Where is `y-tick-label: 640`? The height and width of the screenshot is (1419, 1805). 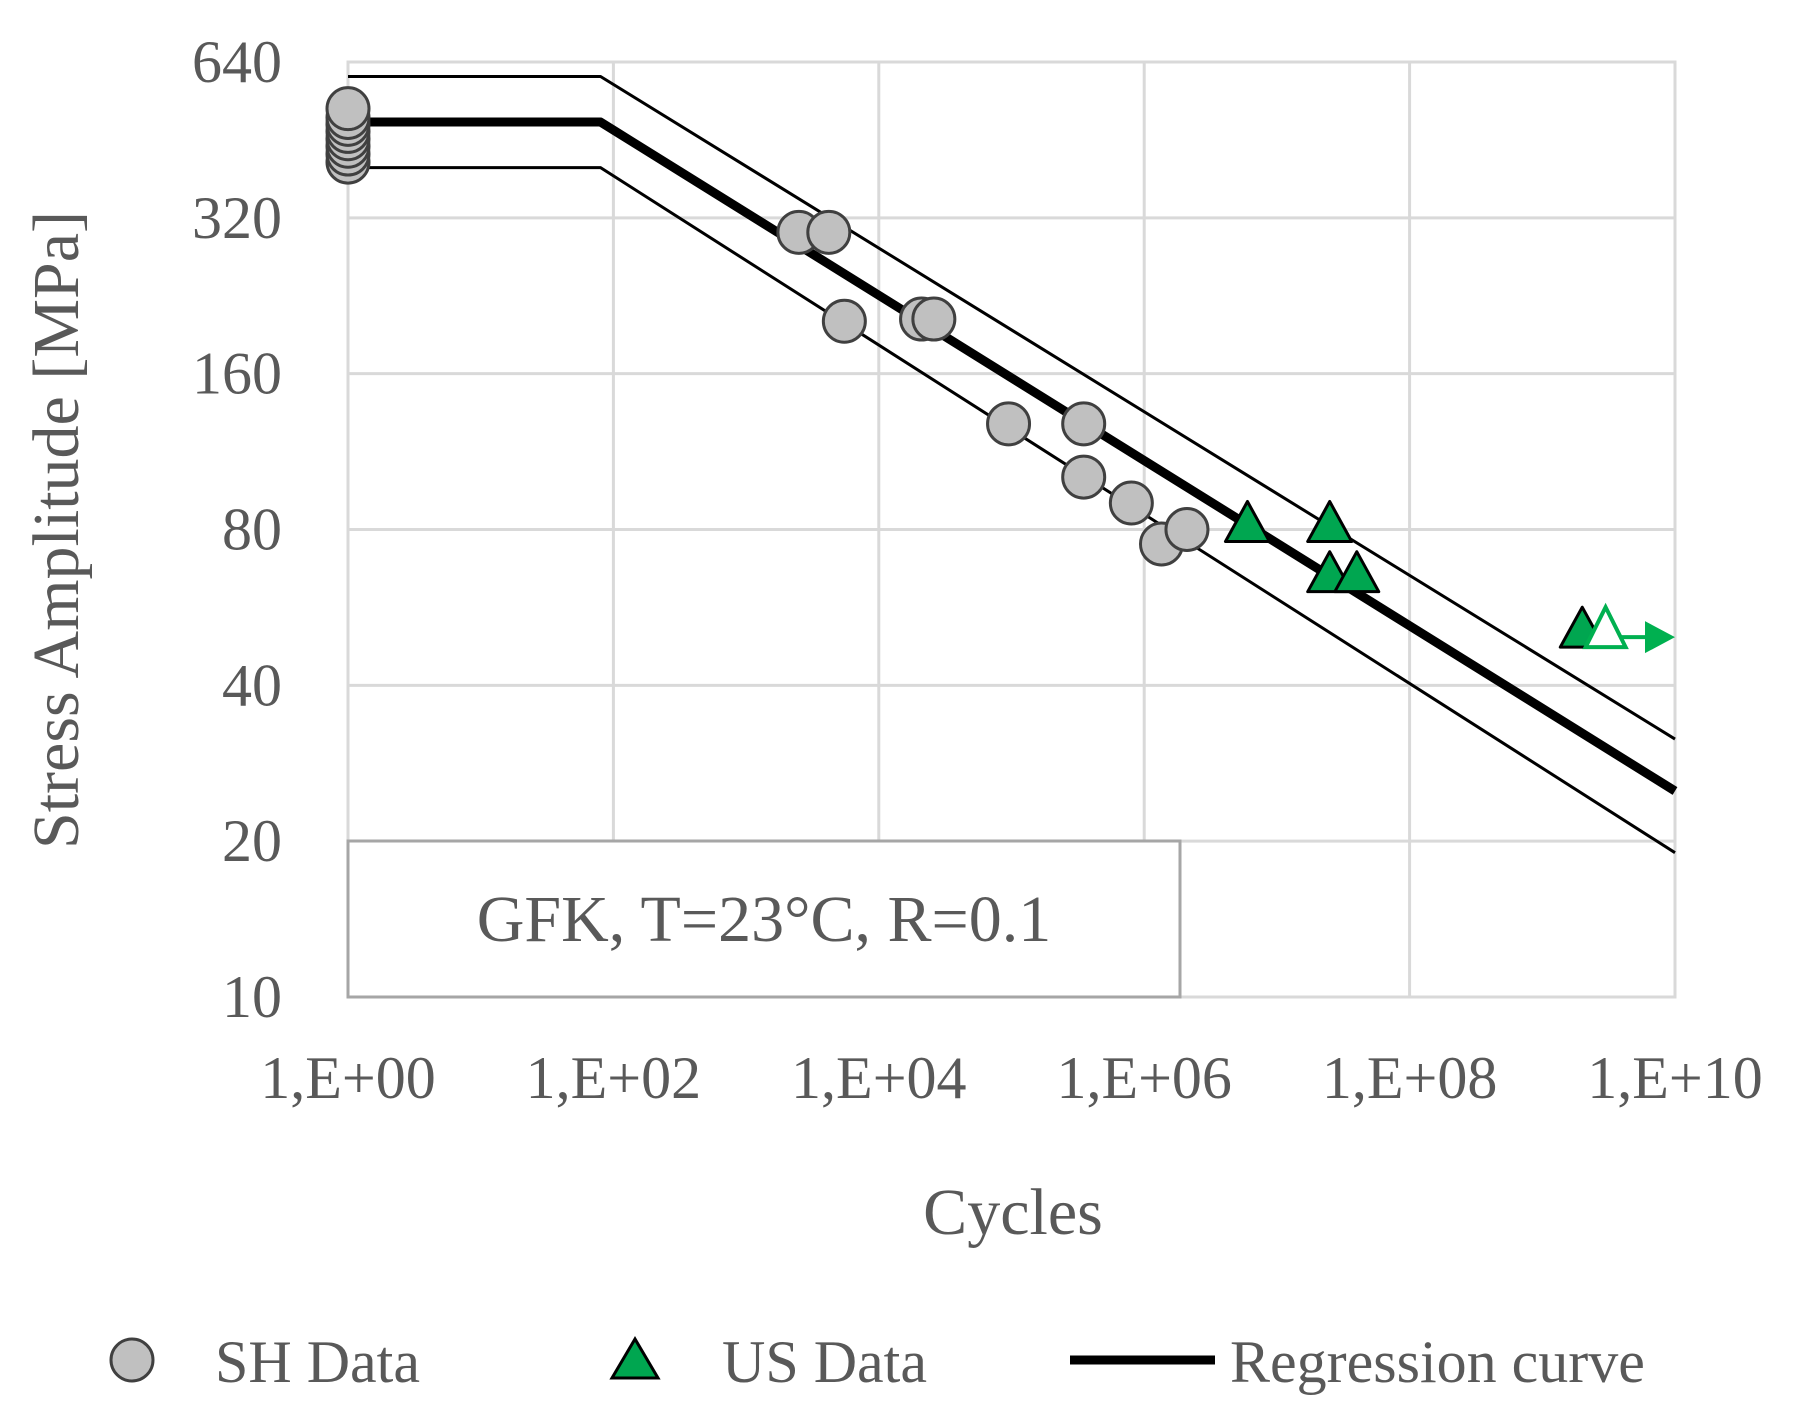 y-tick-label: 640 is located at coordinates (237, 62).